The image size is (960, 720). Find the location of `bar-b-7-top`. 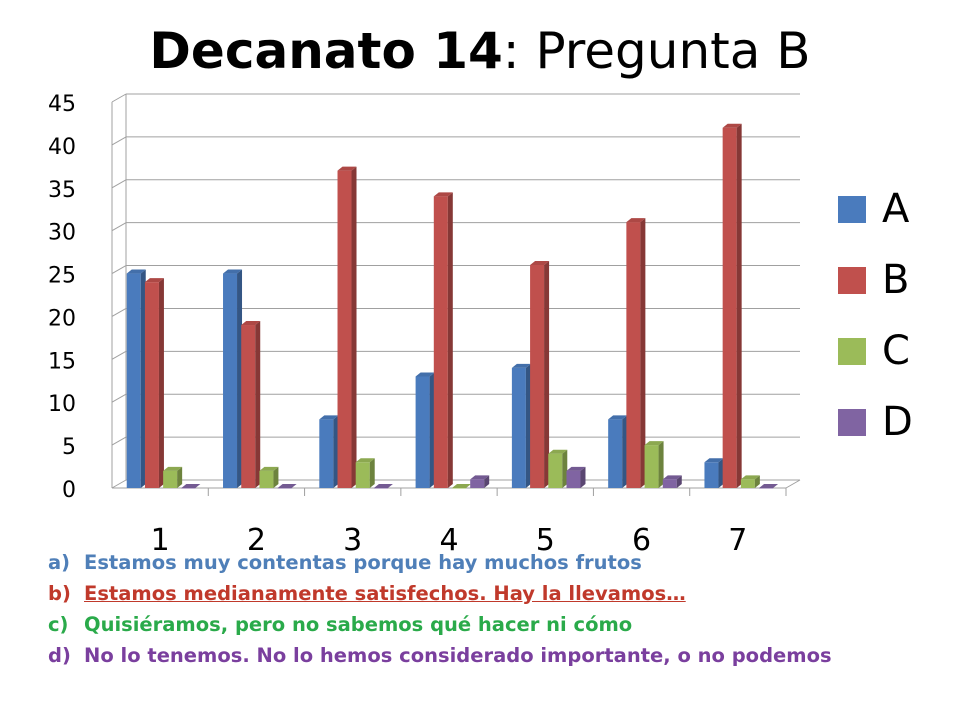

bar-b-7-top is located at coordinates (732, 125).